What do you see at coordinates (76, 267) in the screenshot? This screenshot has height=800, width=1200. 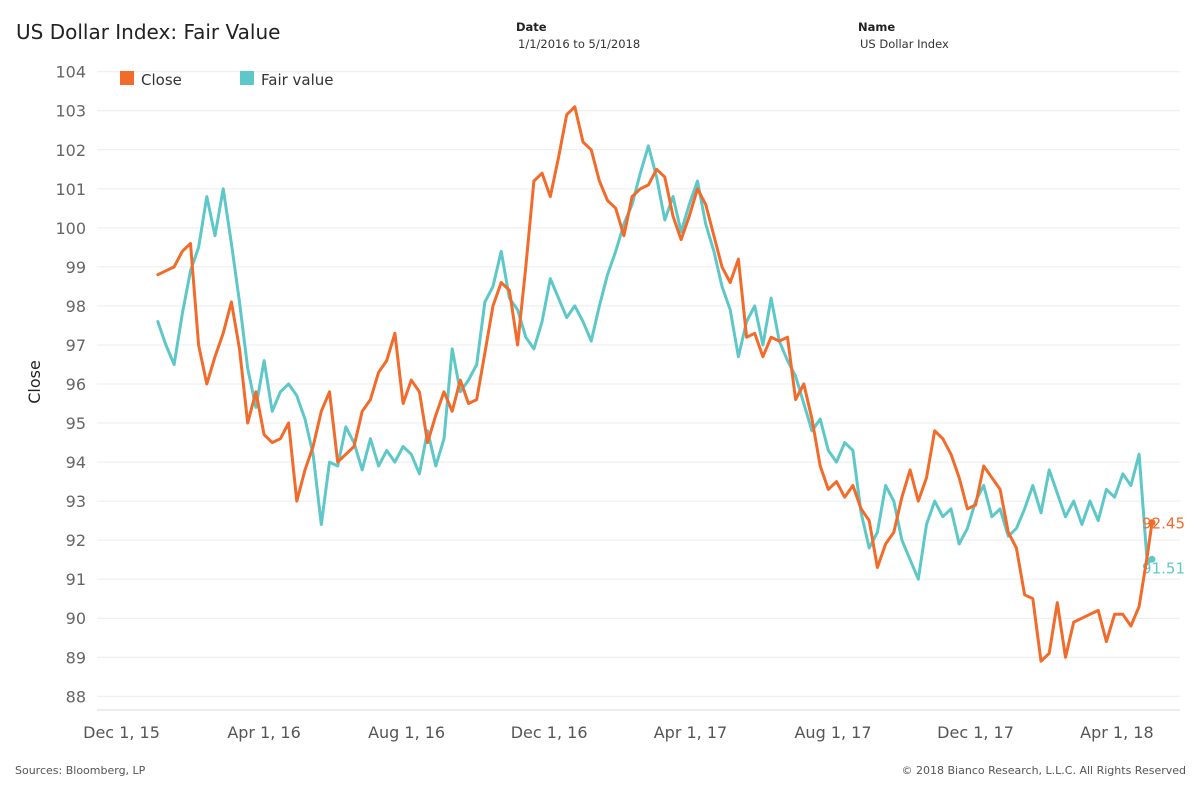 I see `y-tick-label: 99` at bounding box center [76, 267].